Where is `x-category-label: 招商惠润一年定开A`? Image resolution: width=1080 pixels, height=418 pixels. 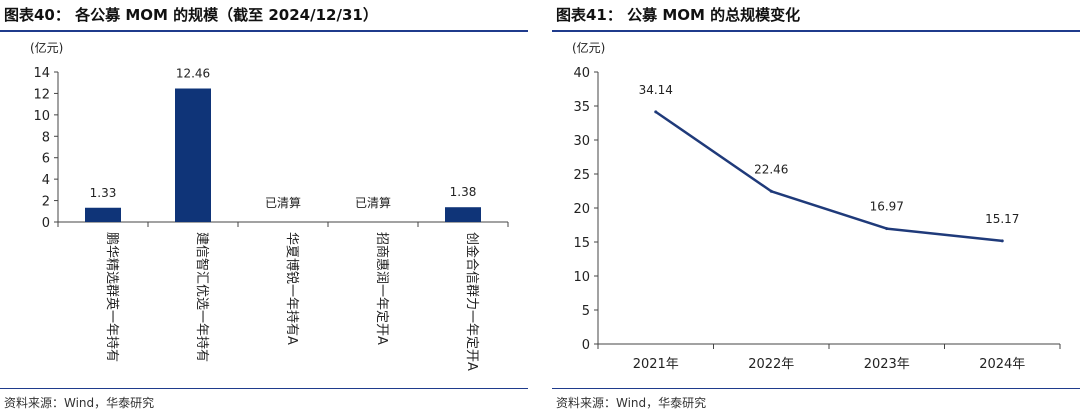 x-category-label: 招商惠润一年定开A is located at coordinates (381, 288).